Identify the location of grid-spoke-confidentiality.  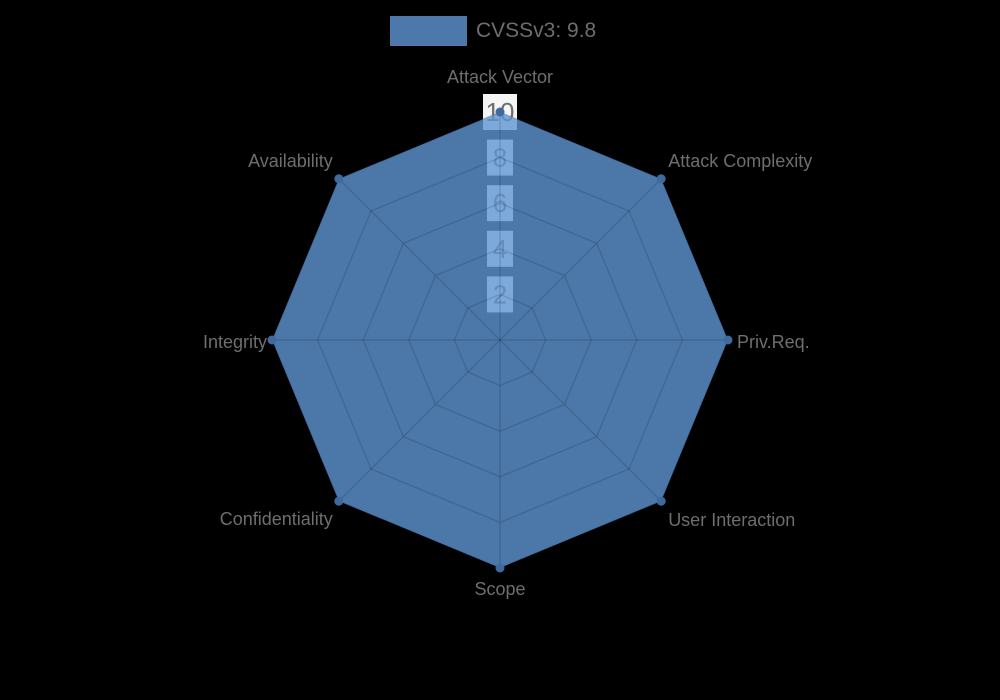
(419, 420).